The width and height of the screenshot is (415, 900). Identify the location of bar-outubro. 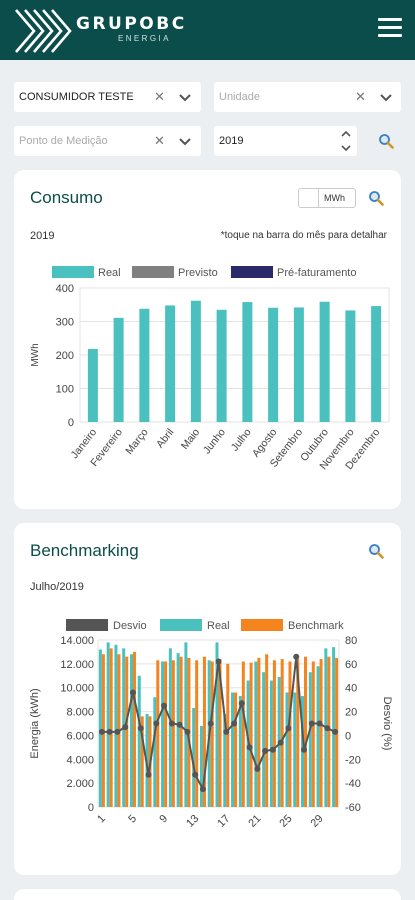
(324, 361).